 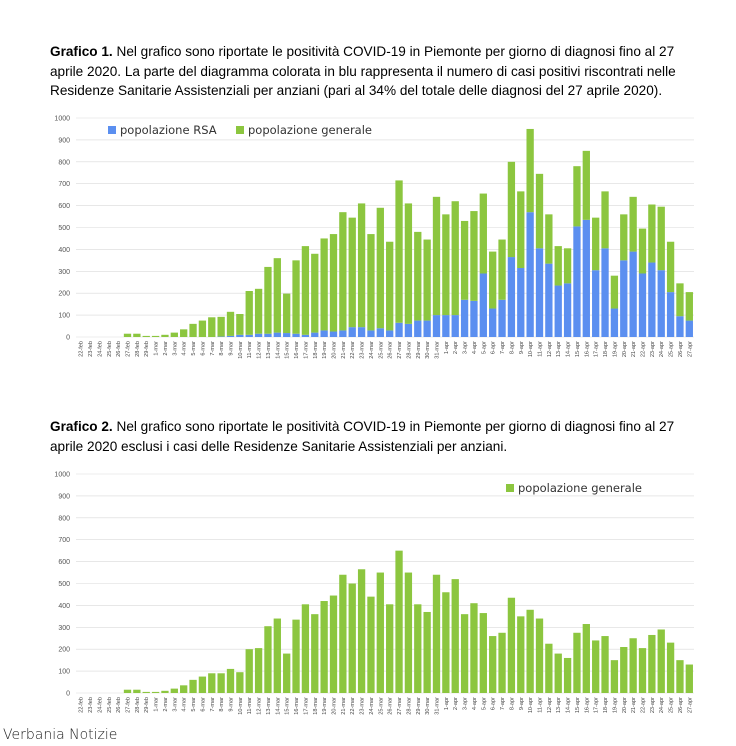 I want to click on chart1-legend-swatch, so click(x=240, y=130).